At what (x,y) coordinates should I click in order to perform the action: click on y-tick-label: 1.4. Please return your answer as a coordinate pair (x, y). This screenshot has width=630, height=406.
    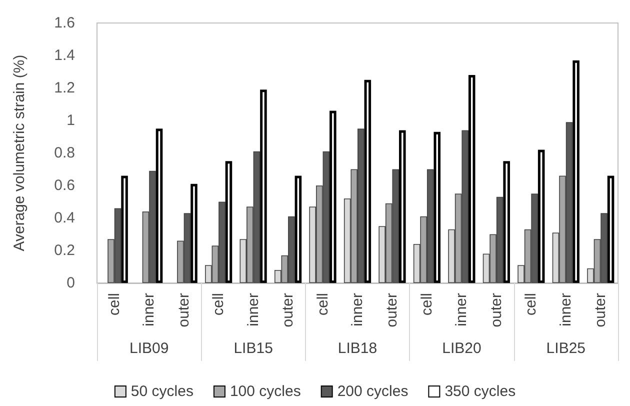
    Looking at the image, I should click on (64, 55).